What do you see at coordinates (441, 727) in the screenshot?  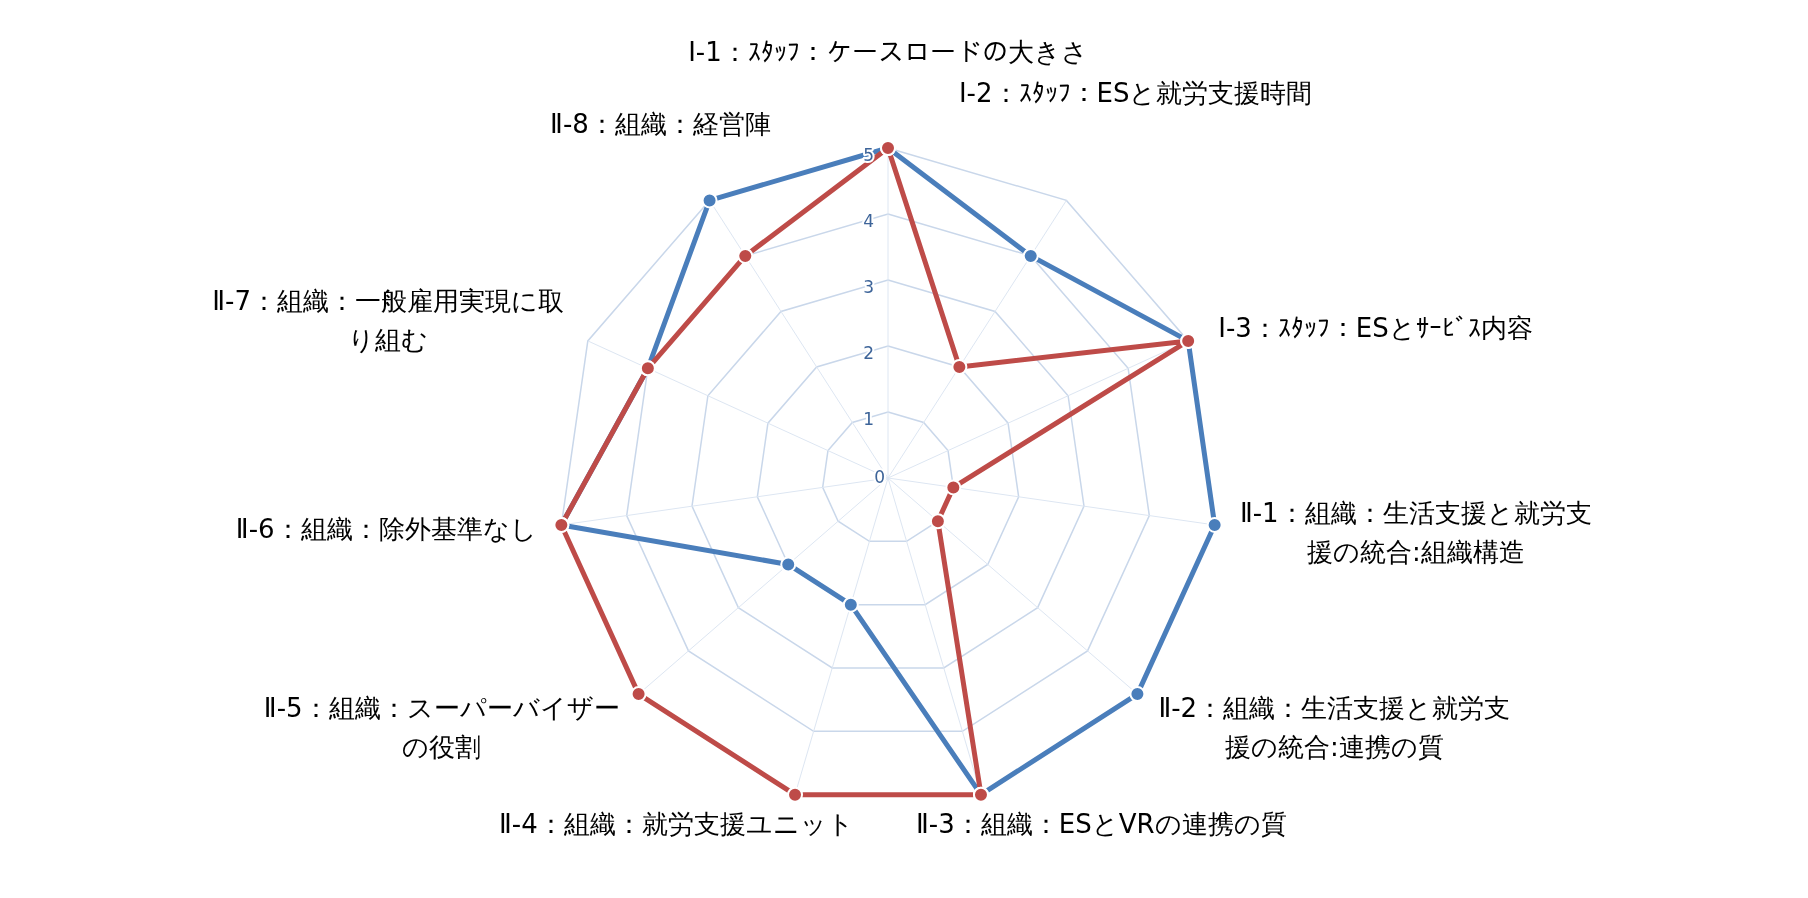 I see `spoke-label: Ⅱ-5：組織：スーパーバイザーの役割` at bounding box center [441, 727].